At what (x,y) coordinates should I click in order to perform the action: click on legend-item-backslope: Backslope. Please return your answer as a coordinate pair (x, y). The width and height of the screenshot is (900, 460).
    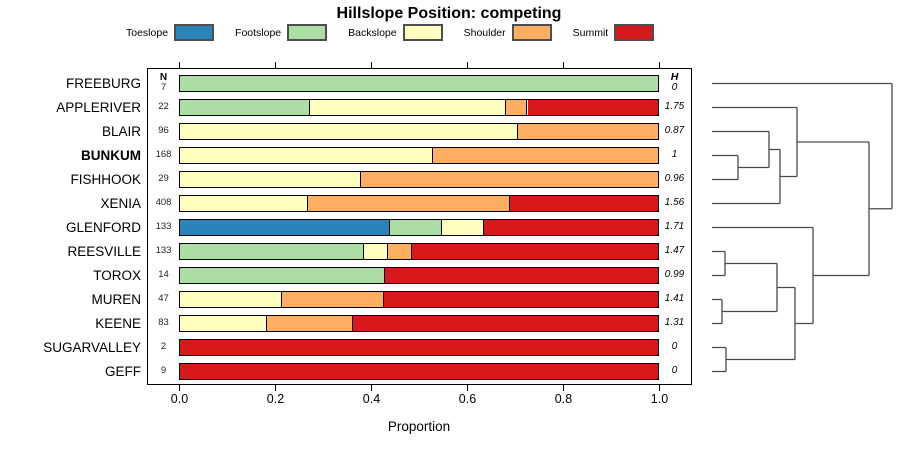
    Looking at the image, I should click on (395, 32).